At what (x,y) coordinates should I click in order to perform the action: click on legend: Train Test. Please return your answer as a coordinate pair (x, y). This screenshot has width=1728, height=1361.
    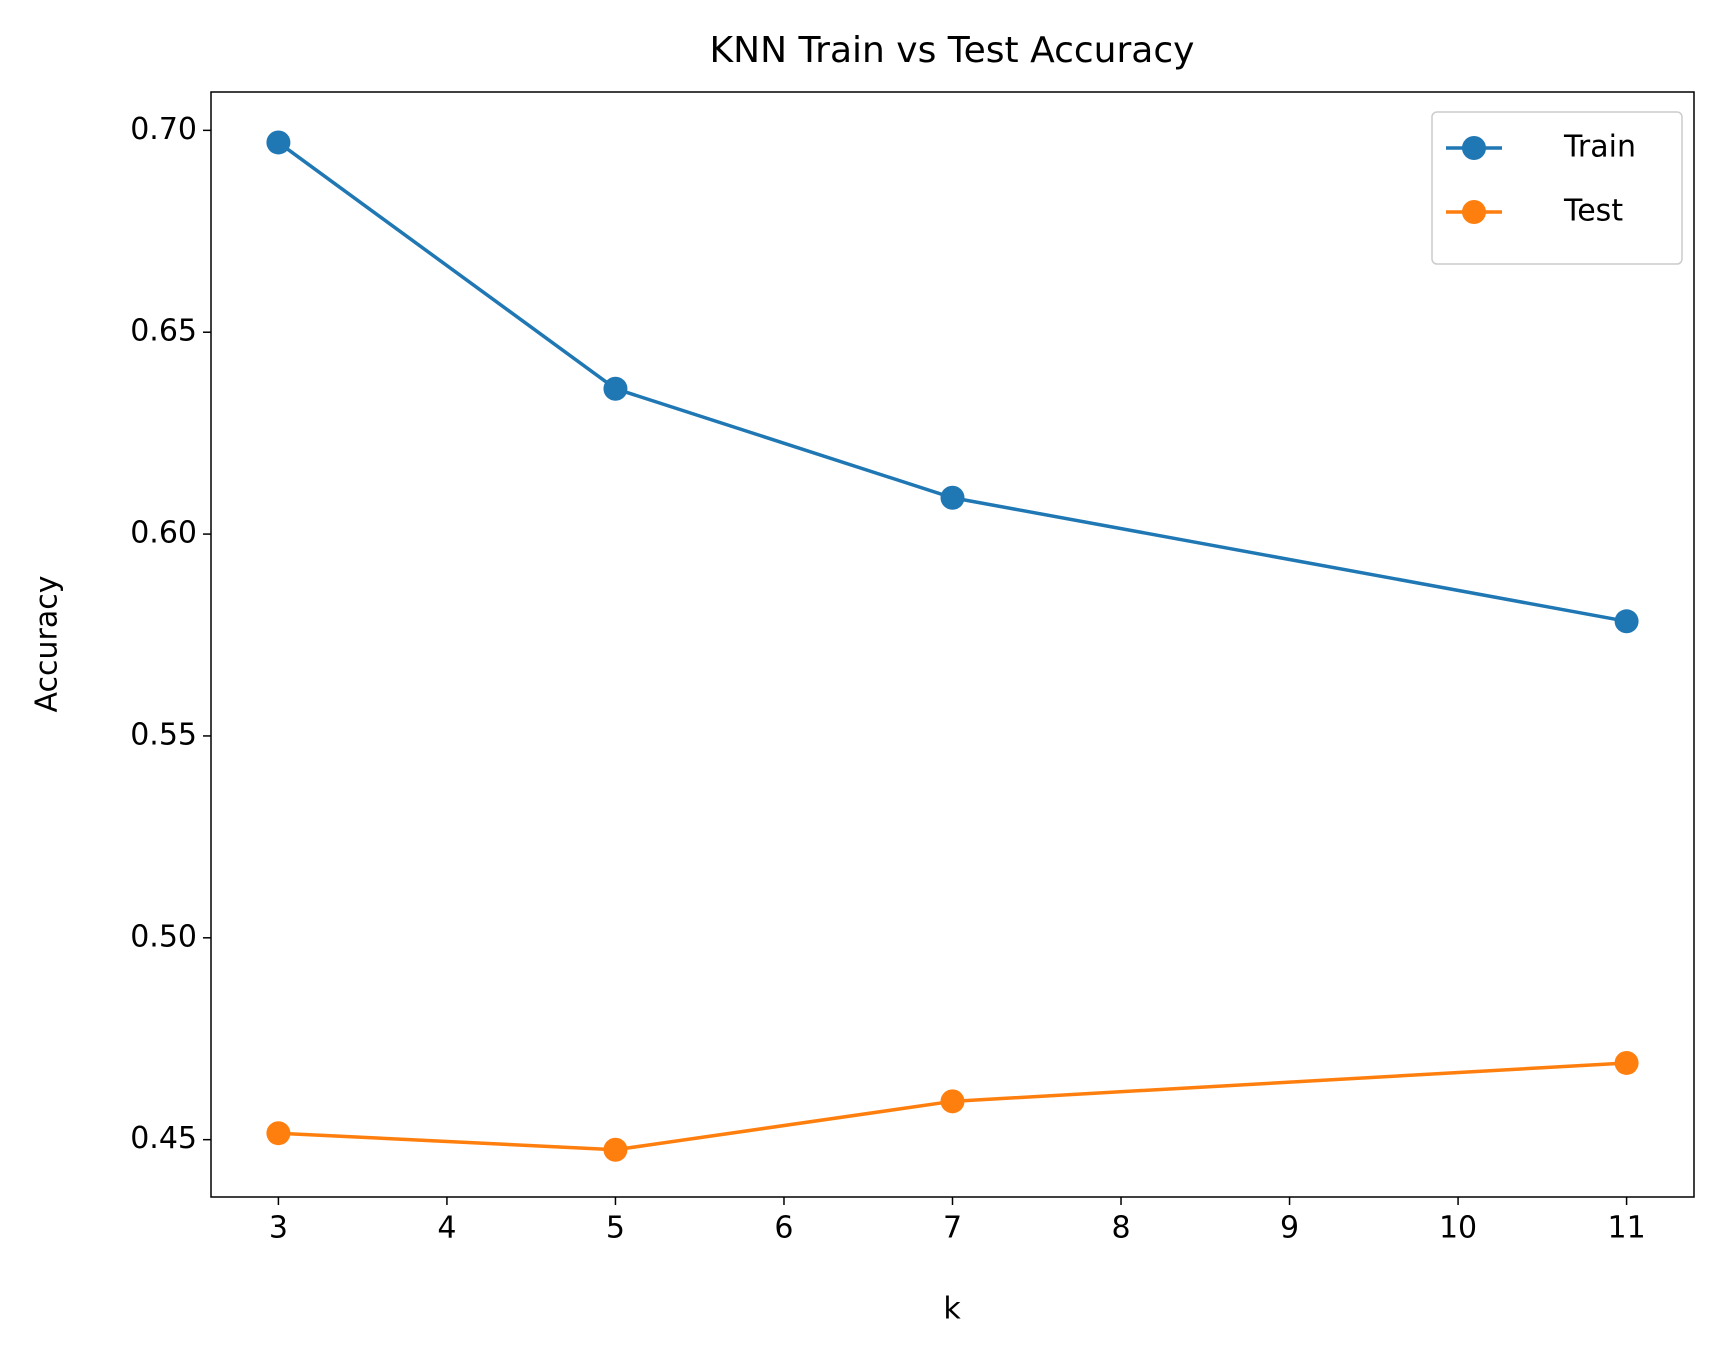
    Looking at the image, I should click on (1557, 188).